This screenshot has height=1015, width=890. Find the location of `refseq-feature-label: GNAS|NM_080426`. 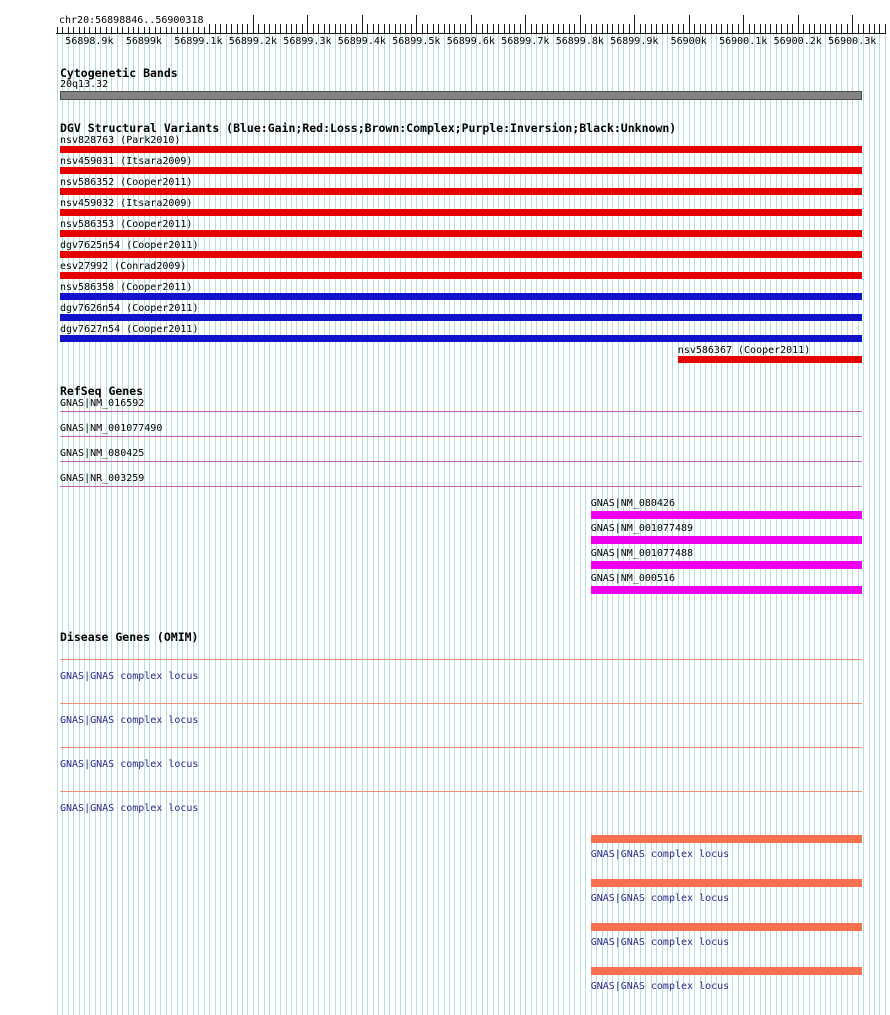

refseq-feature-label: GNAS|NM_080426 is located at coordinates (632, 503).